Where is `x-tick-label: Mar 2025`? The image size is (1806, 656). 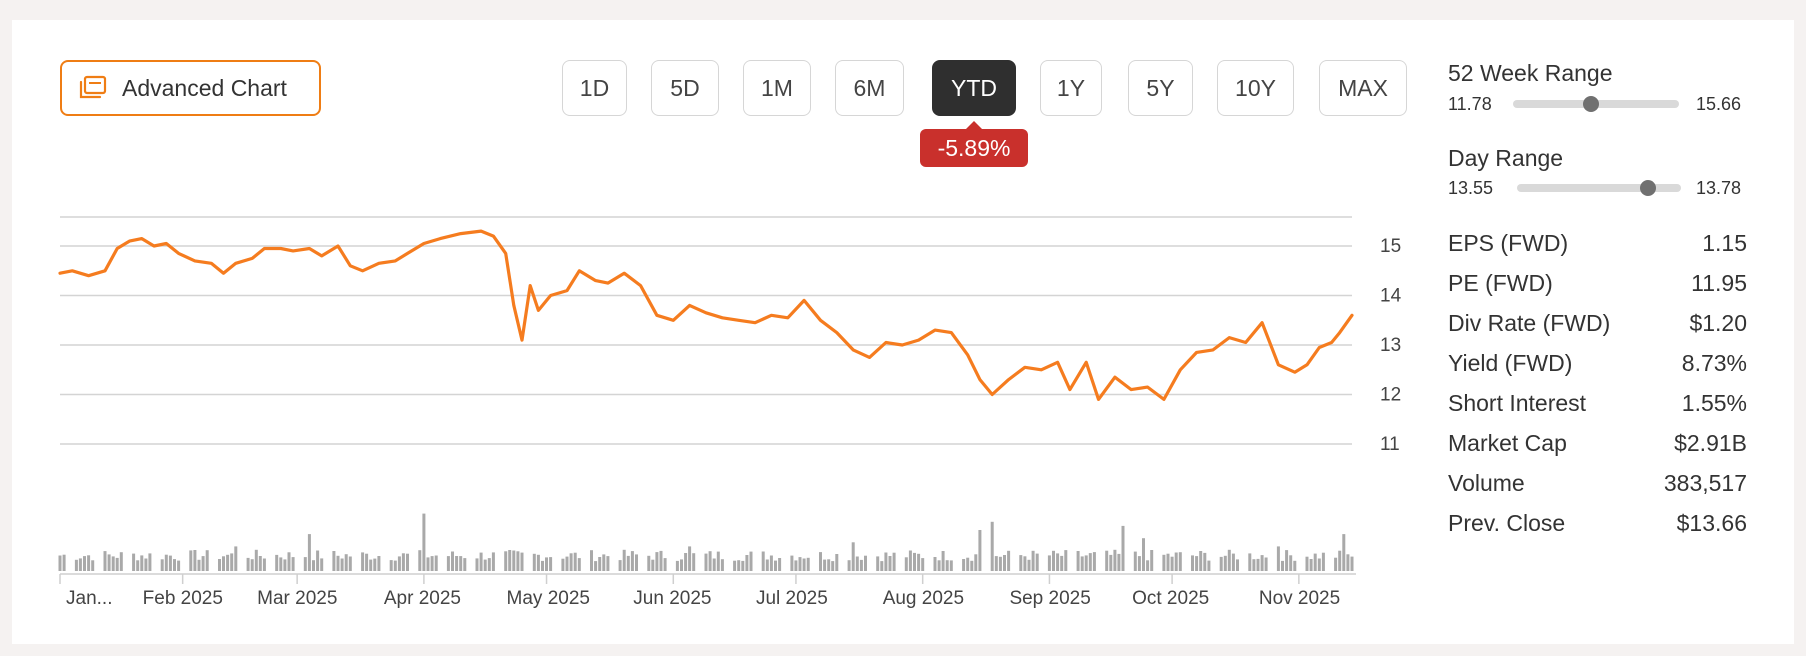 x-tick-label: Mar 2025 is located at coordinates (297, 598).